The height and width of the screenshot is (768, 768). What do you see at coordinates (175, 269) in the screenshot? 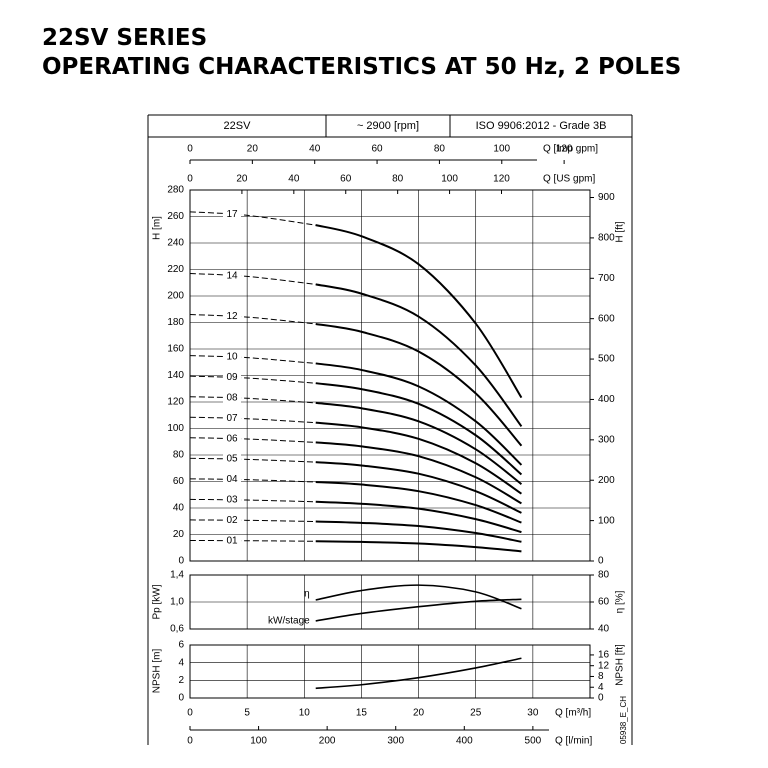
I see `y-tick-label: 220` at bounding box center [175, 269].